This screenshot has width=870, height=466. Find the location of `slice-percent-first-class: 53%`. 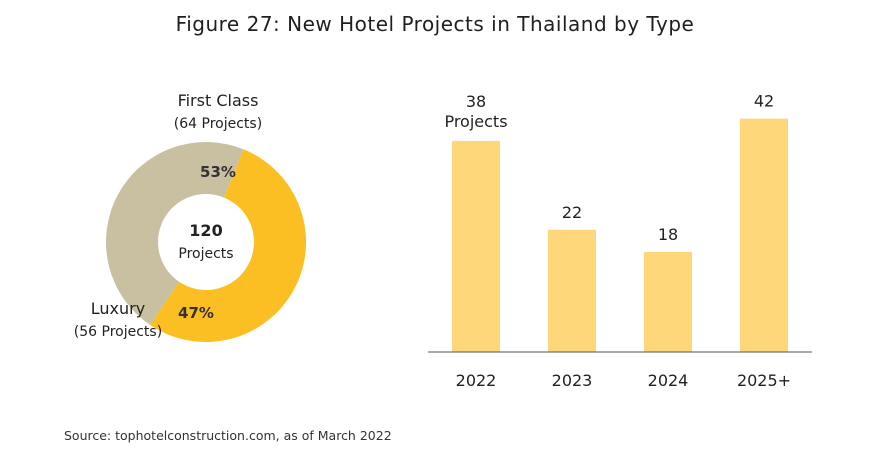

slice-percent-first-class: 53% is located at coordinates (218, 172).